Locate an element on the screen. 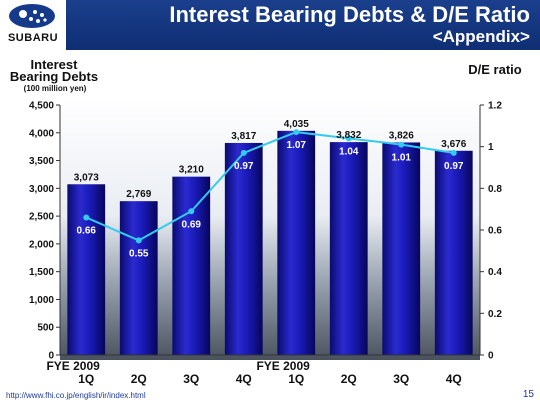  subaru-logo: SUBARU is located at coordinates (33, 25).